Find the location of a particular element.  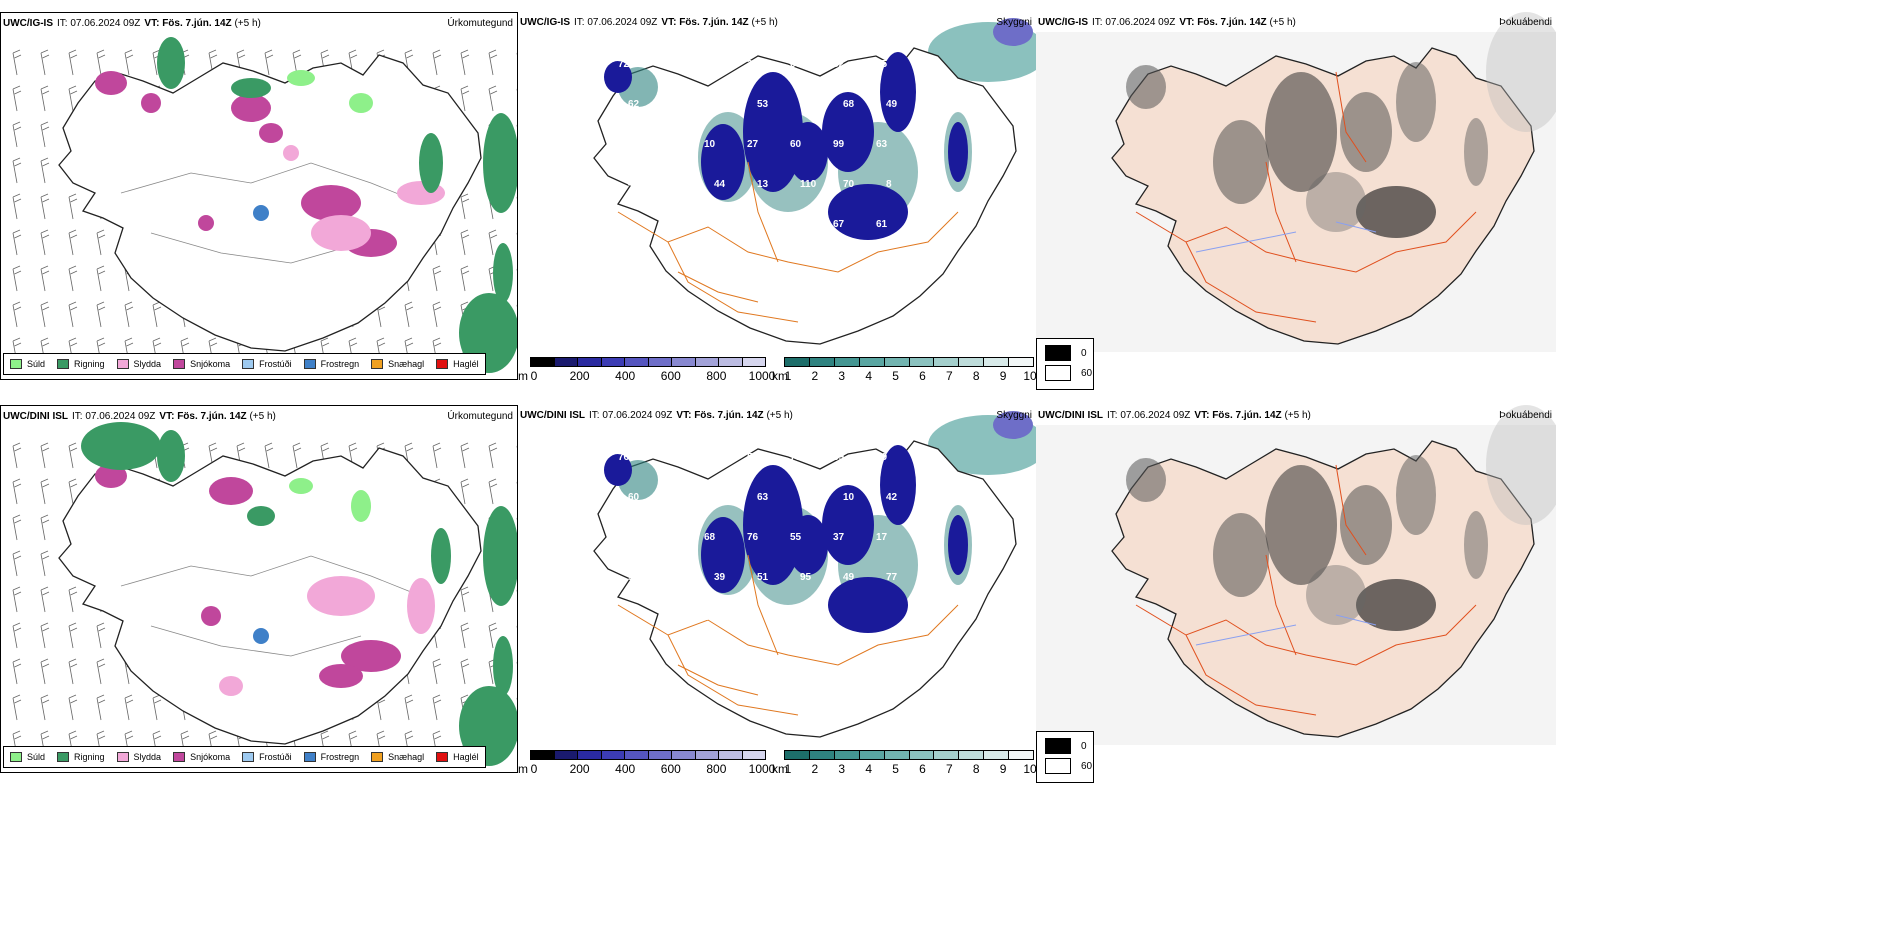

cloud-base-label: 53 is located at coordinates (763, 104).